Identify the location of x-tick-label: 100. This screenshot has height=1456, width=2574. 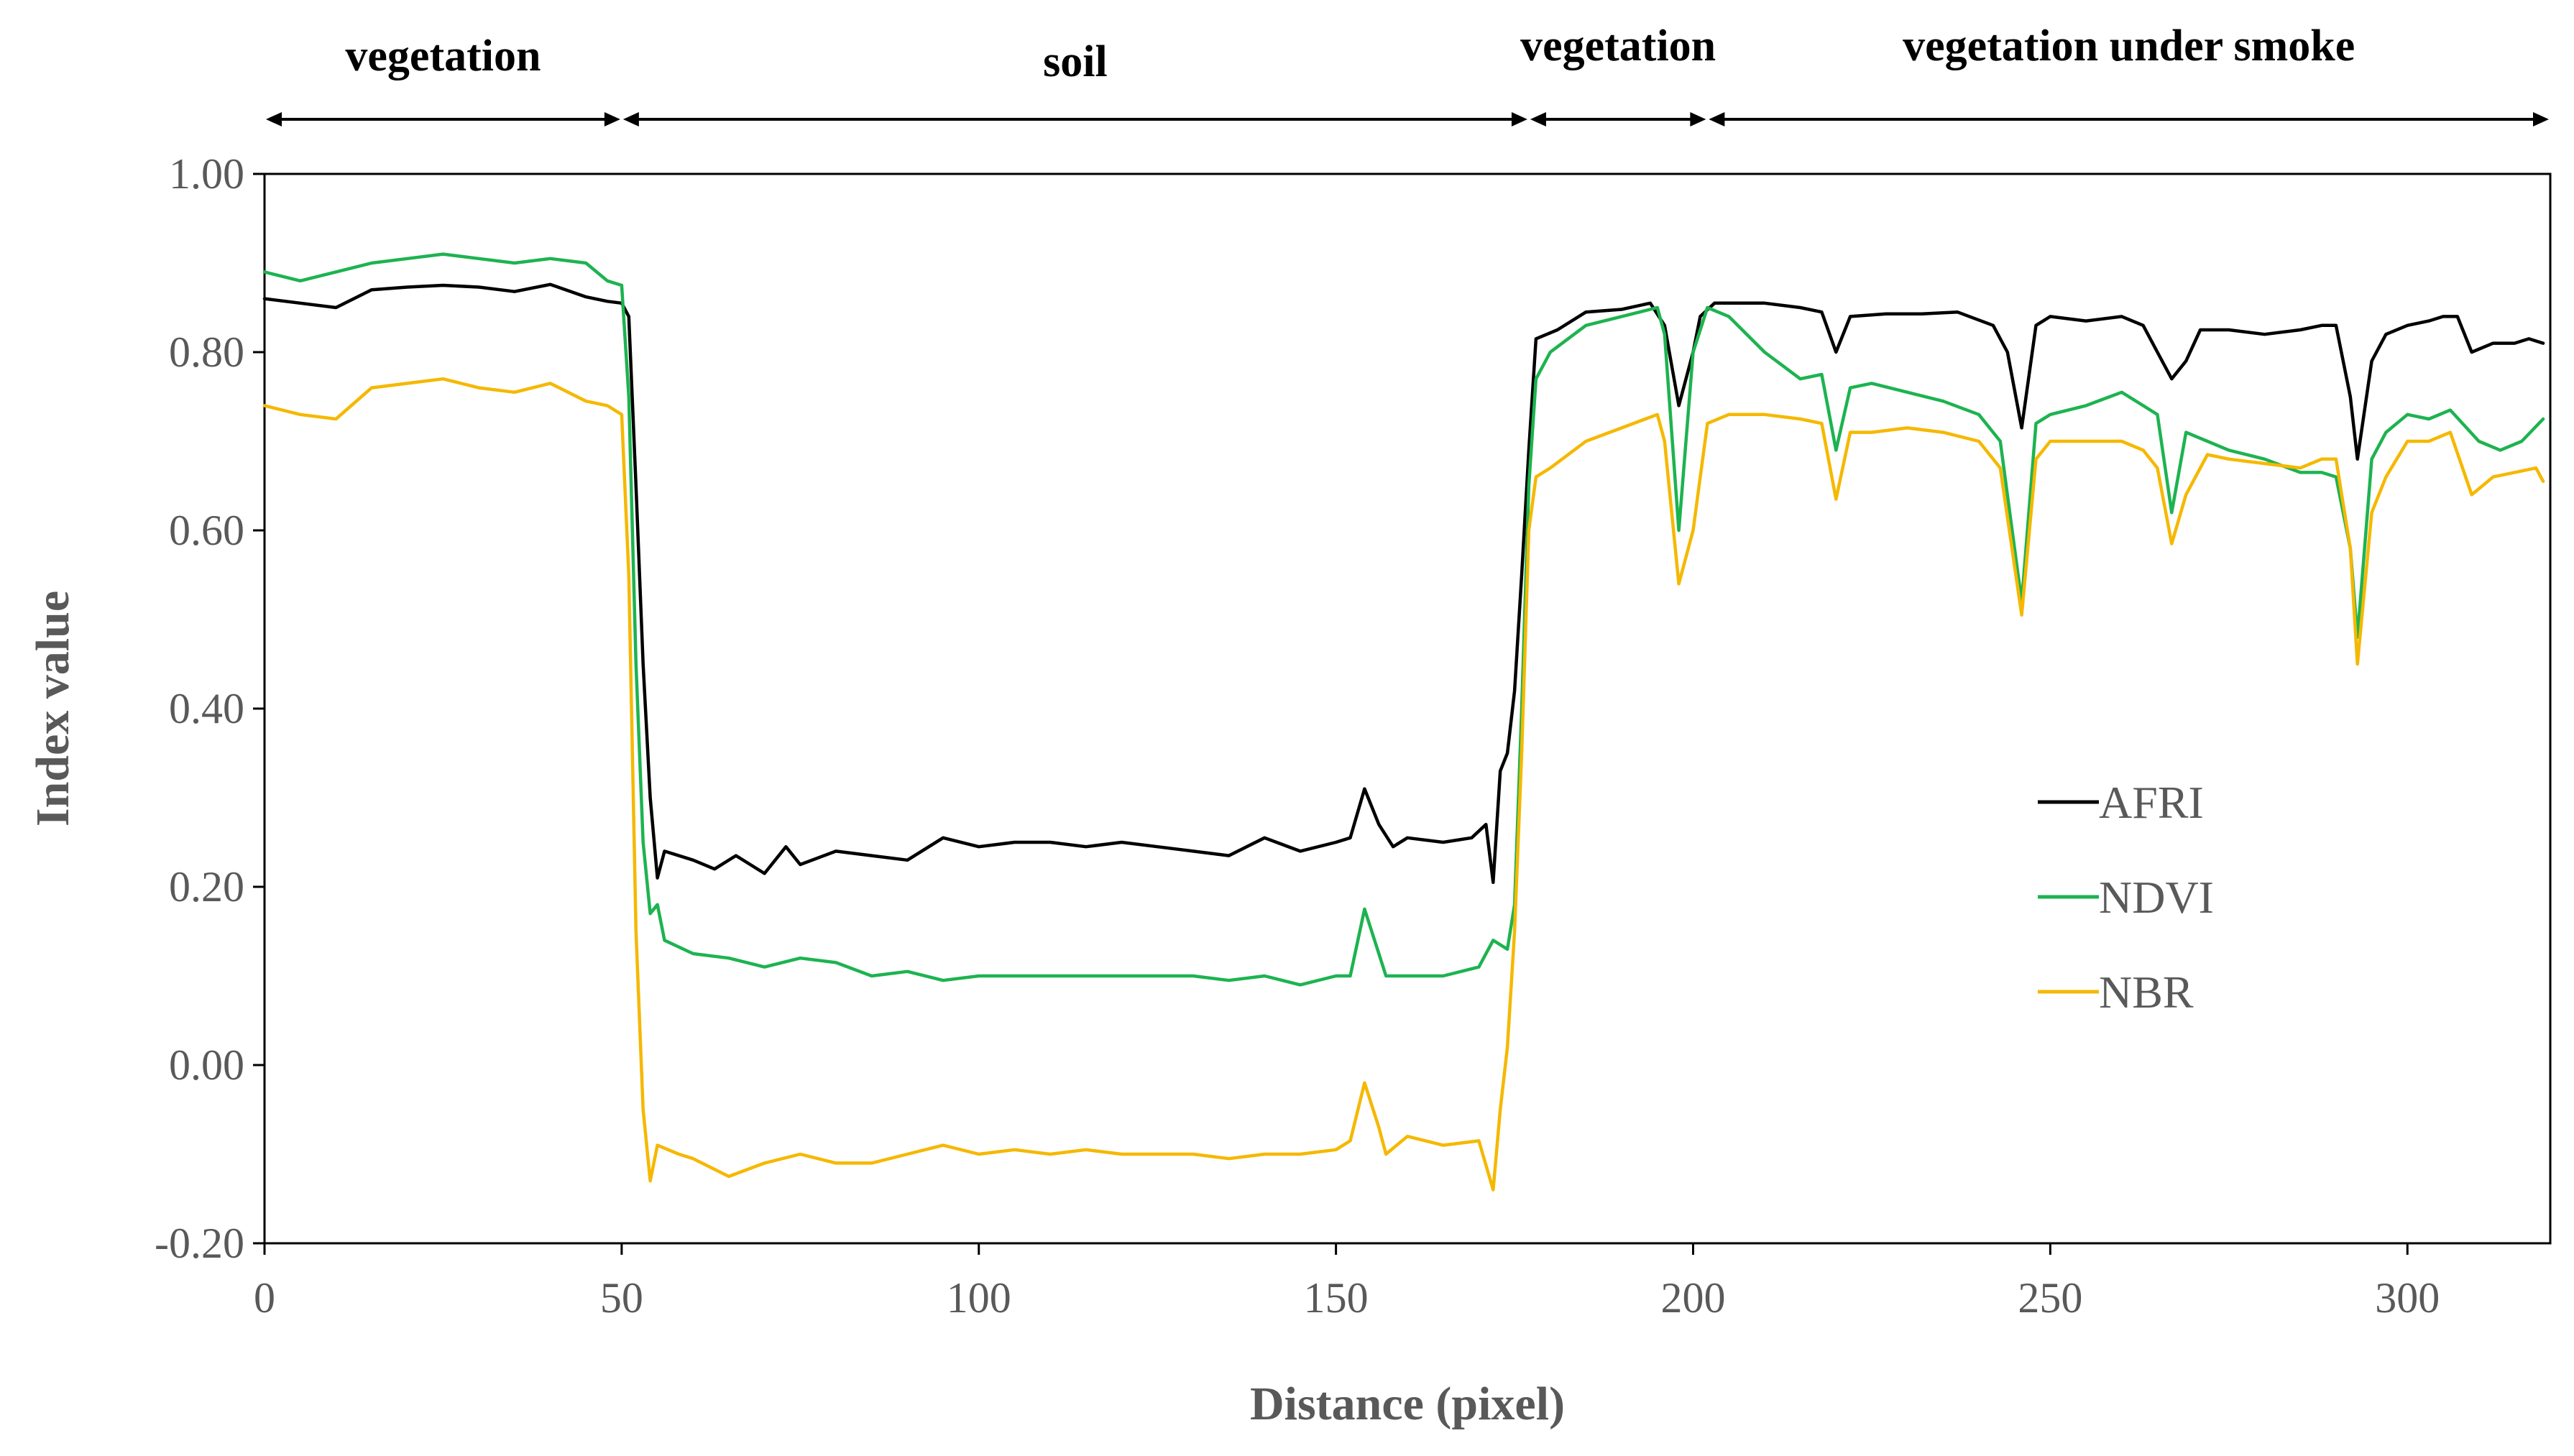
(979, 1298).